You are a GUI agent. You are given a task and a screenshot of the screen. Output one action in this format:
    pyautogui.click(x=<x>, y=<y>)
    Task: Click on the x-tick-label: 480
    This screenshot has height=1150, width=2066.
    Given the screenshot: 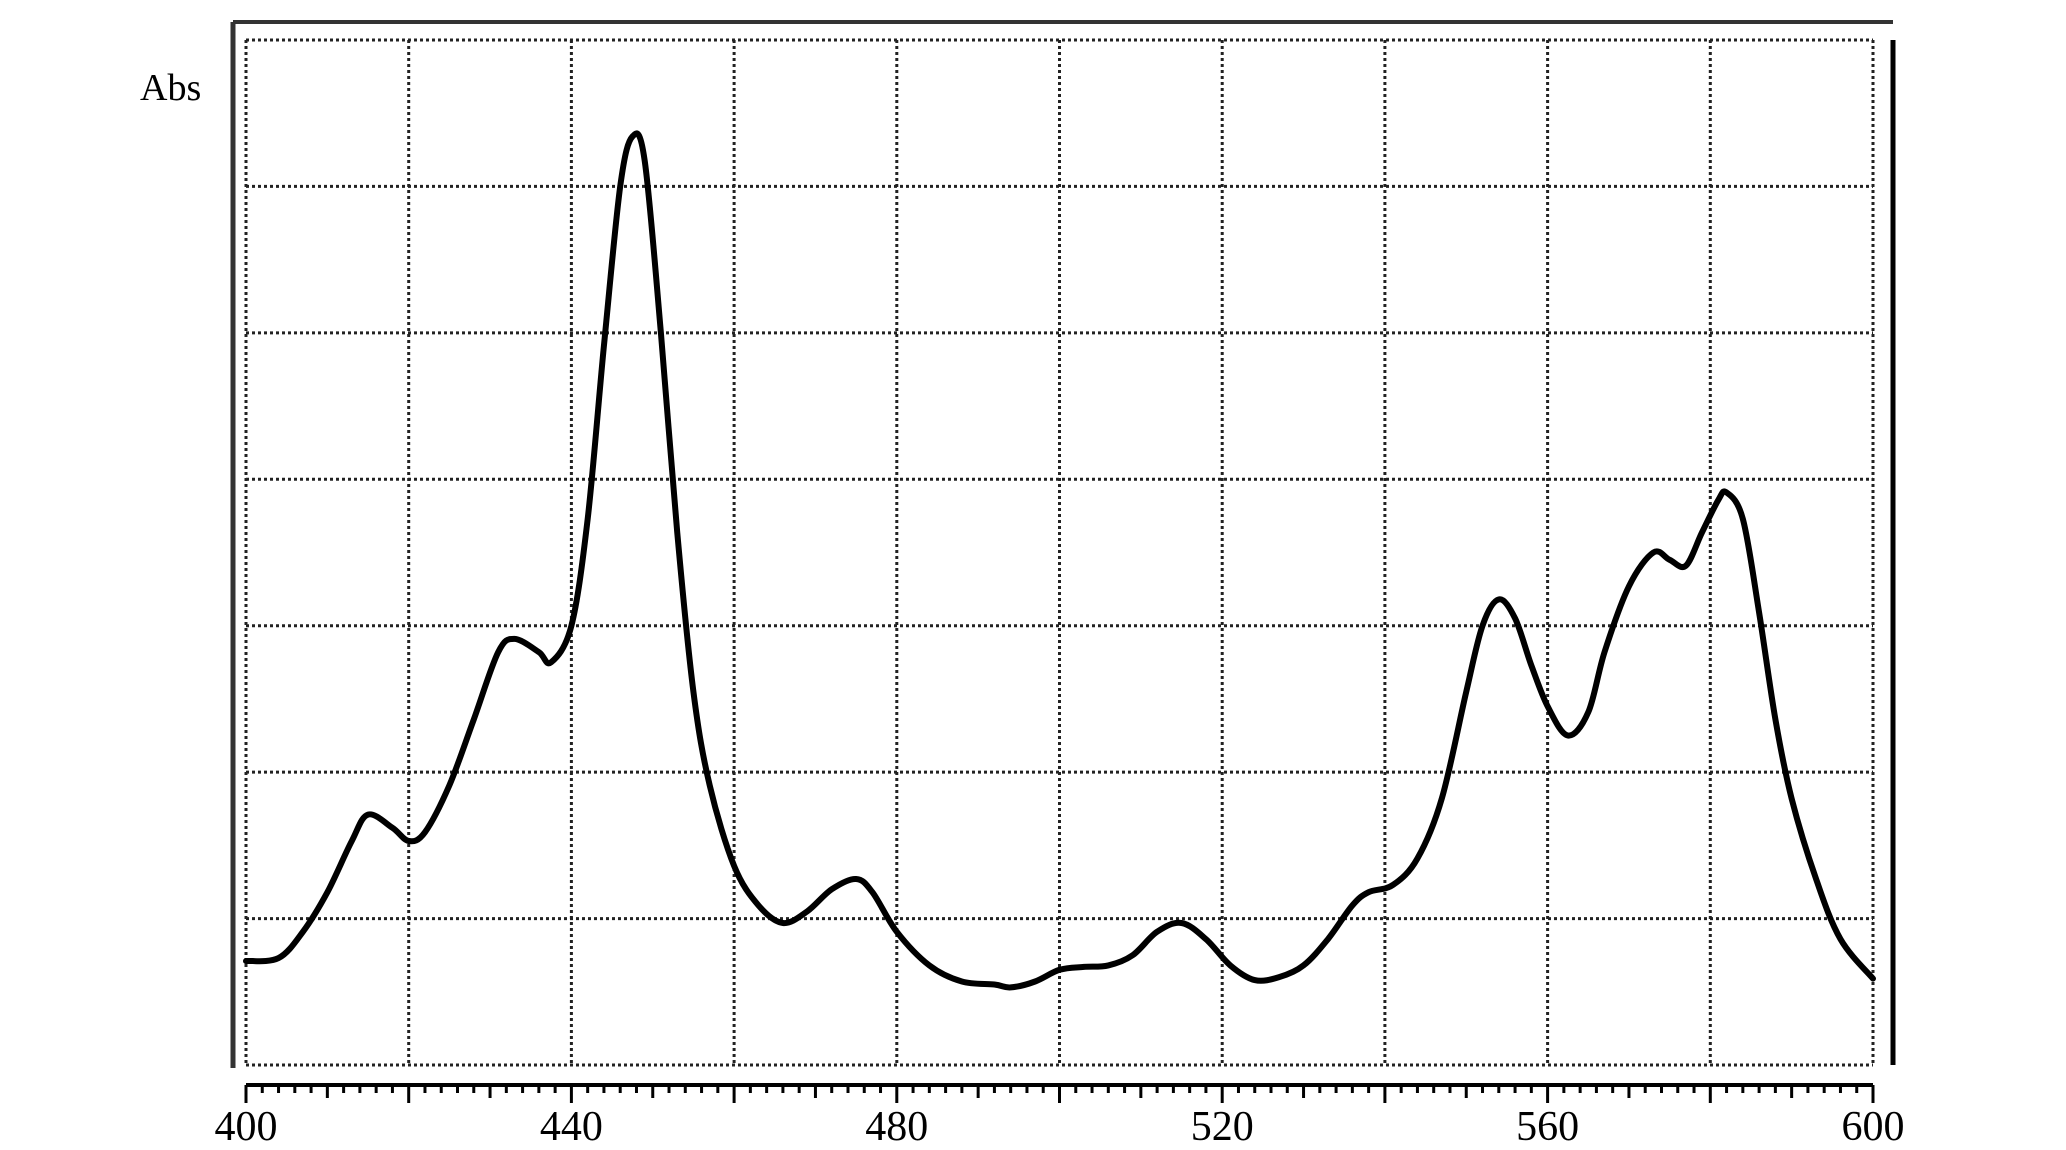 What is the action you would take?
    pyautogui.click(x=896, y=1127)
    